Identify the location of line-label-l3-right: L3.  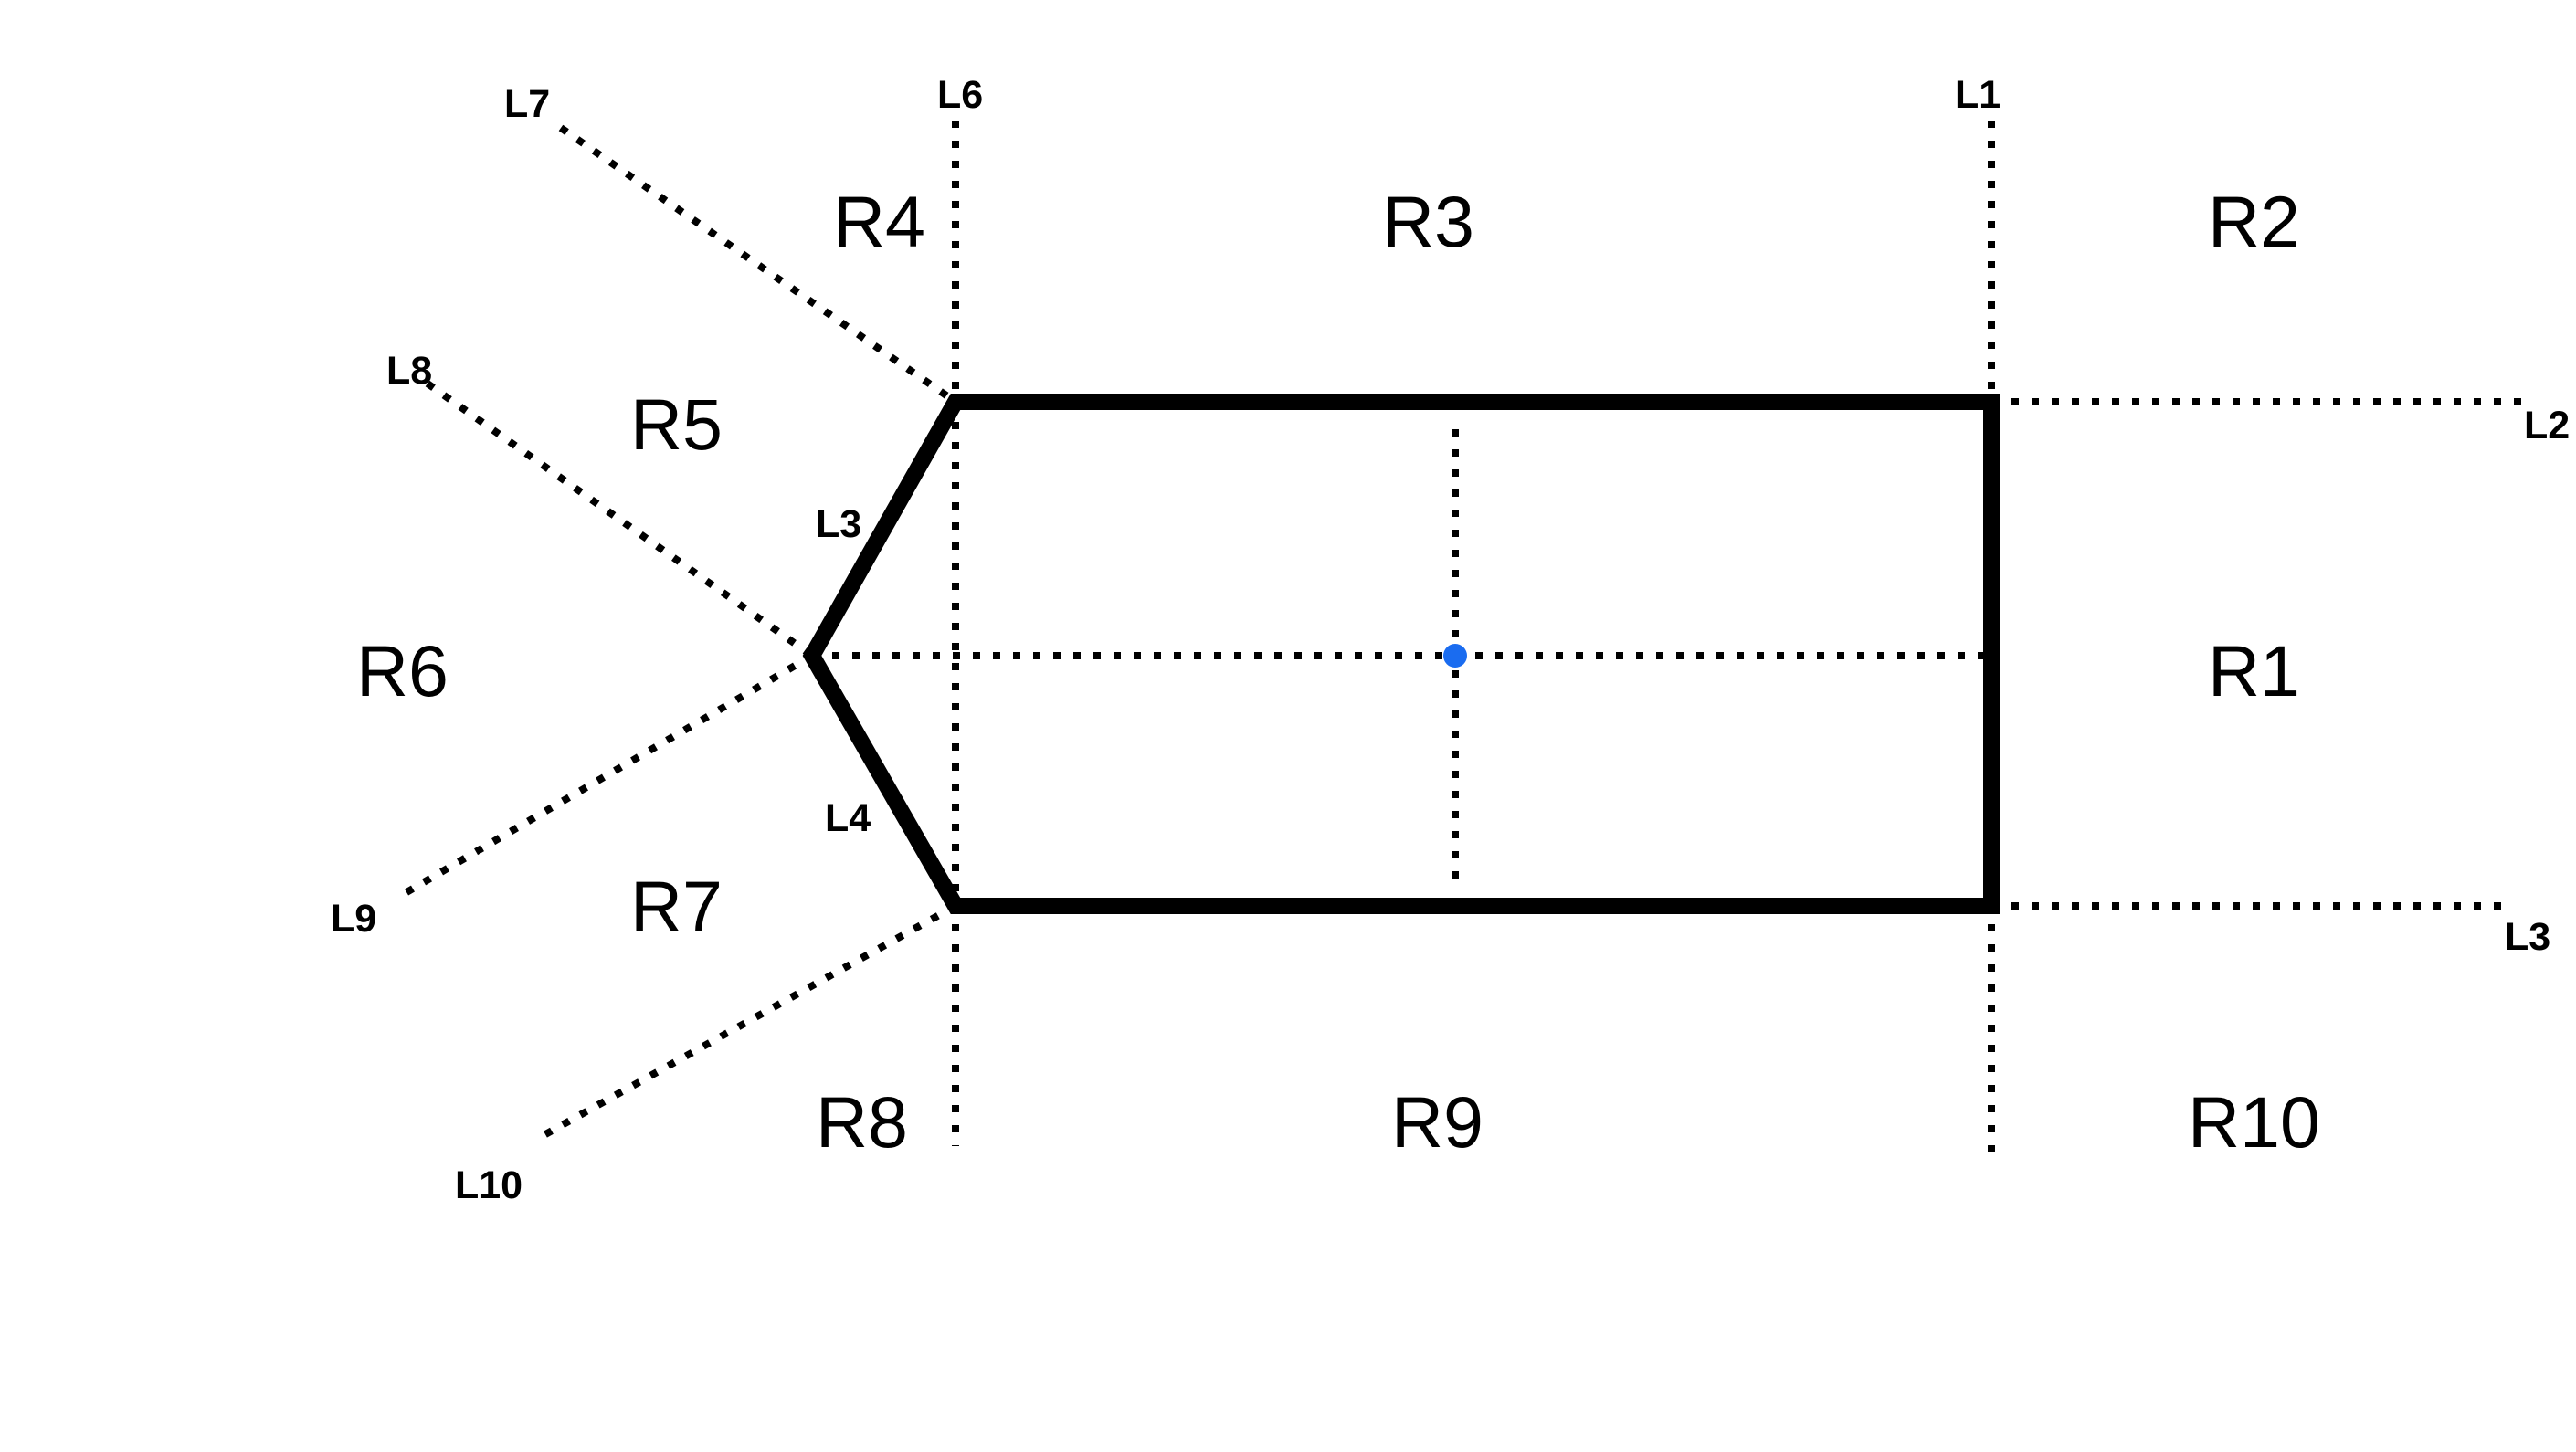
(2527, 937).